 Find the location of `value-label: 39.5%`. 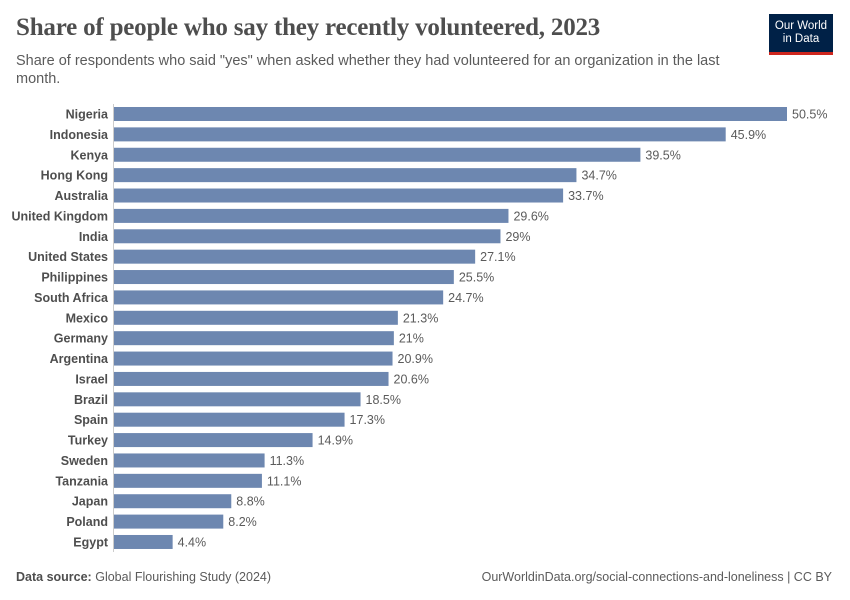

value-label: 39.5% is located at coordinates (662, 155).